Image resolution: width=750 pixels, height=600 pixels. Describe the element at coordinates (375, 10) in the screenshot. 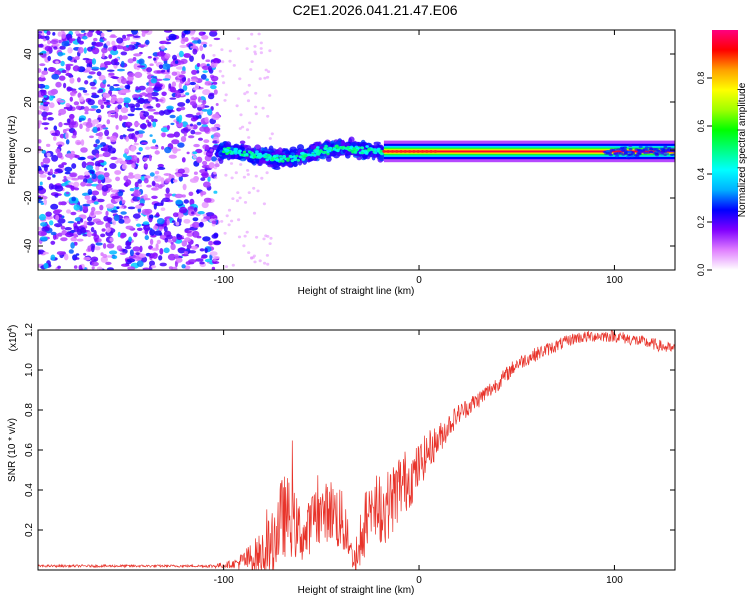

I see `figure-title: C2E1.2026.041.21.47.E06` at that location.